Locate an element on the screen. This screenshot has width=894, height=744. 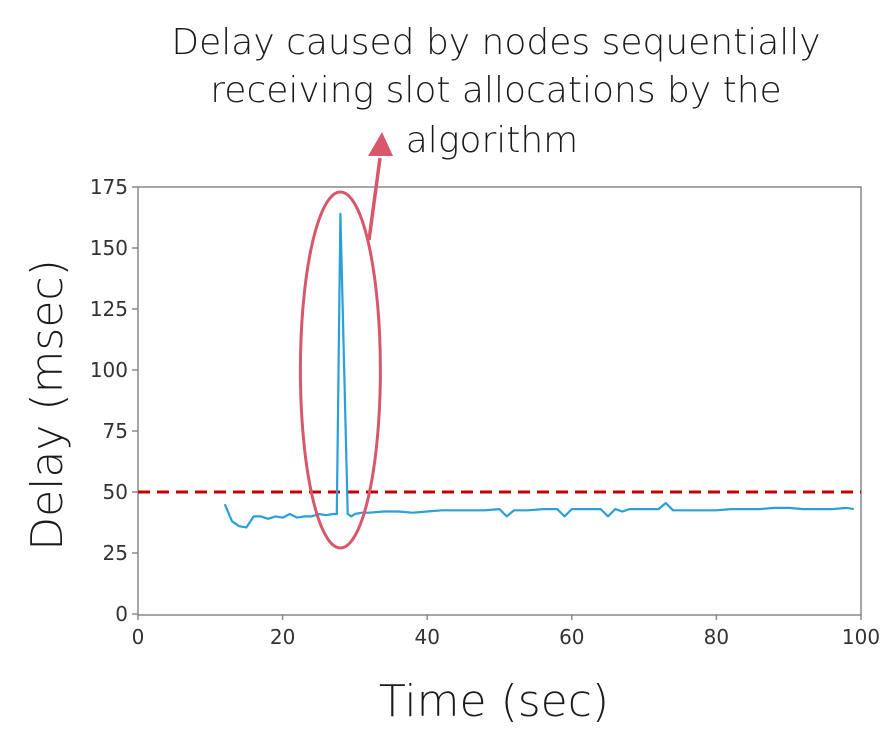
y-tick-label: 175 is located at coordinates (109, 187).